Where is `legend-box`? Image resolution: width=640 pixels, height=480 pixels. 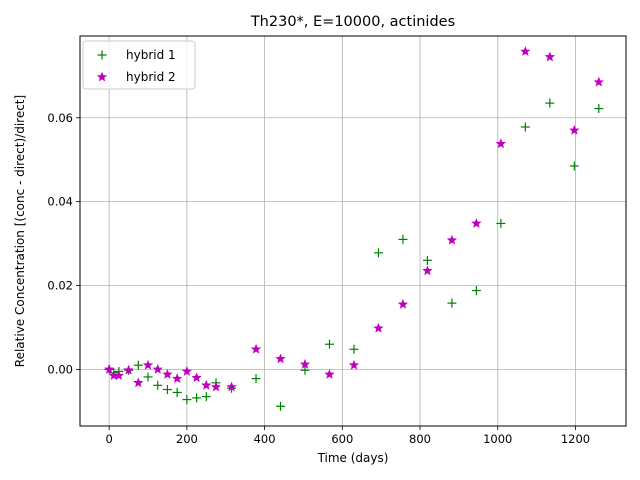
legend-box is located at coordinates (139, 65).